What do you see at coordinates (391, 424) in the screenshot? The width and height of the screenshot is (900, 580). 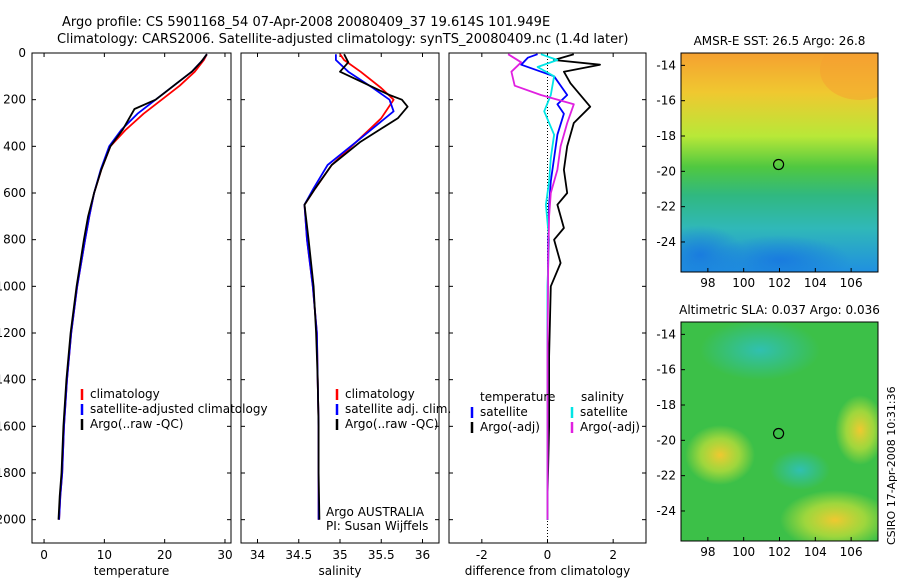 I see `salinity-legend-label: Argo(..raw -QC)` at bounding box center [391, 424].